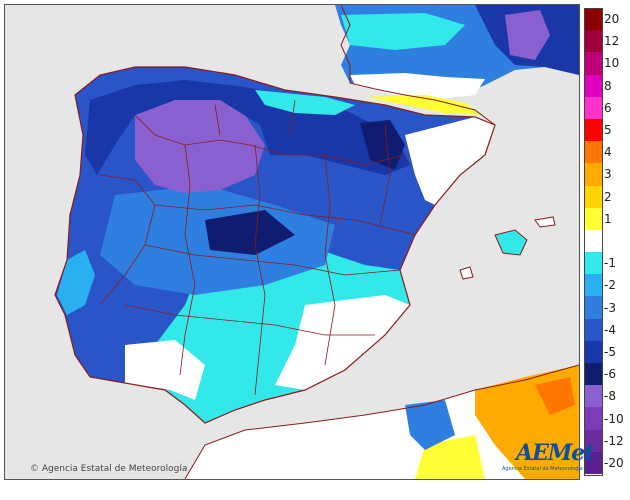 The width and height of the screenshot is (630, 500). Describe the element at coordinates (250, 232) in the screenshot. I see `iberia-center-dark` at that location.